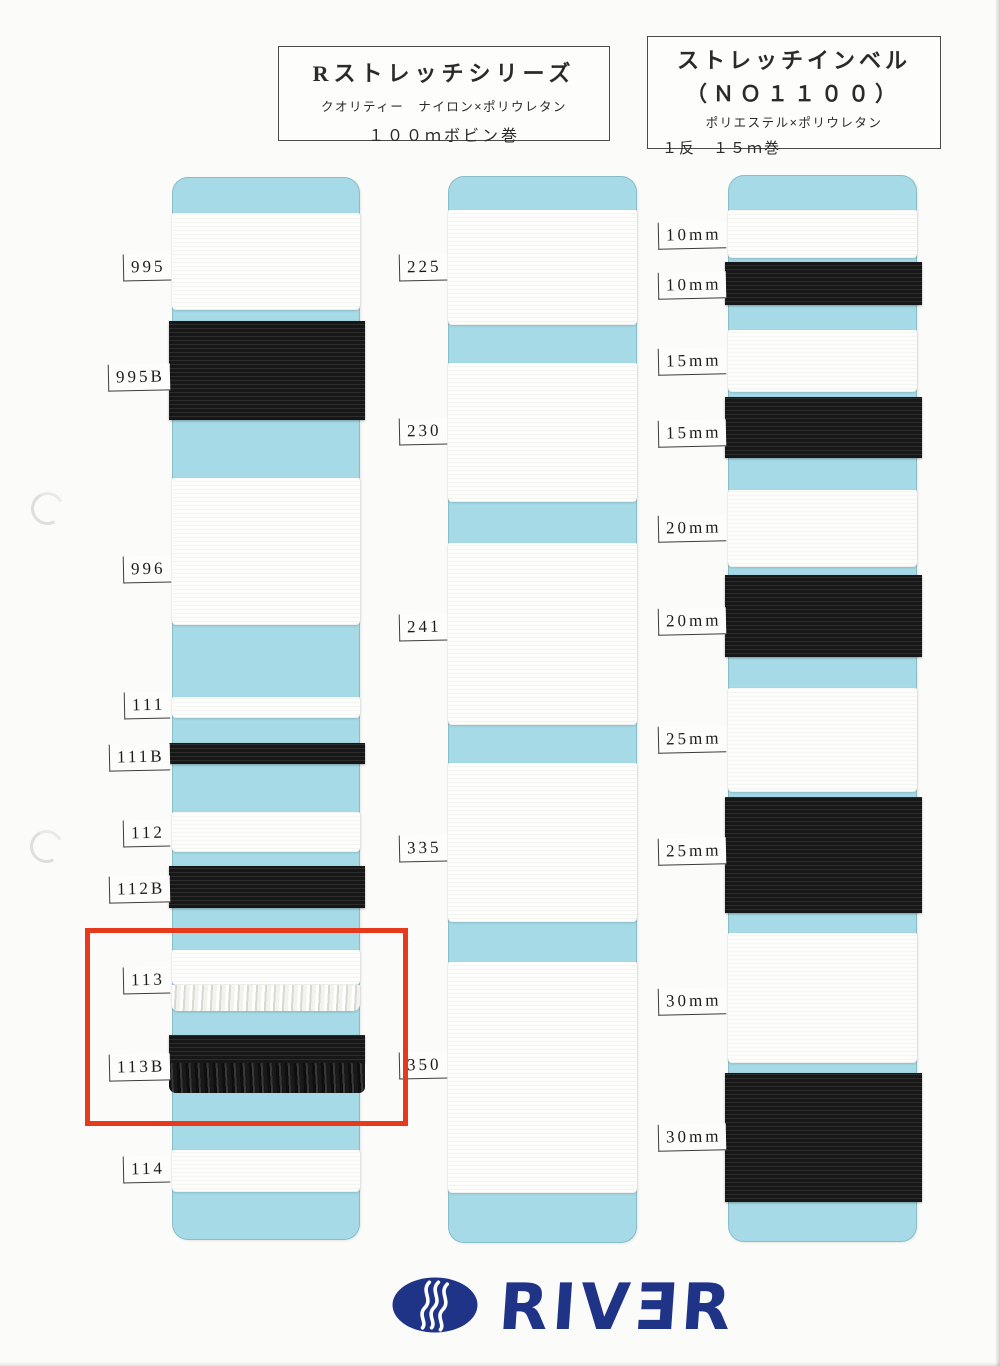 This screenshot has height=1366, width=1000. Describe the element at coordinates (139, 889) in the screenshot. I see `sample-label-112b: 112B` at that location.